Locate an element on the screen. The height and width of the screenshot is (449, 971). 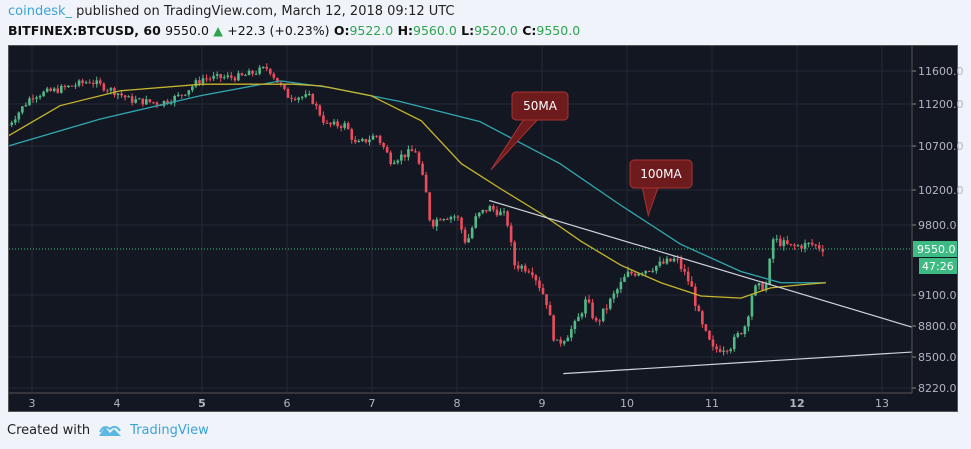
x-tick-label: 6 is located at coordinates (287, 403).